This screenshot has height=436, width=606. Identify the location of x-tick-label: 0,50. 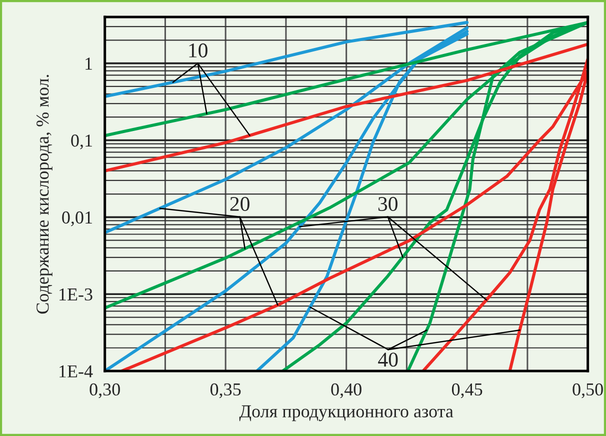
(587, 390).